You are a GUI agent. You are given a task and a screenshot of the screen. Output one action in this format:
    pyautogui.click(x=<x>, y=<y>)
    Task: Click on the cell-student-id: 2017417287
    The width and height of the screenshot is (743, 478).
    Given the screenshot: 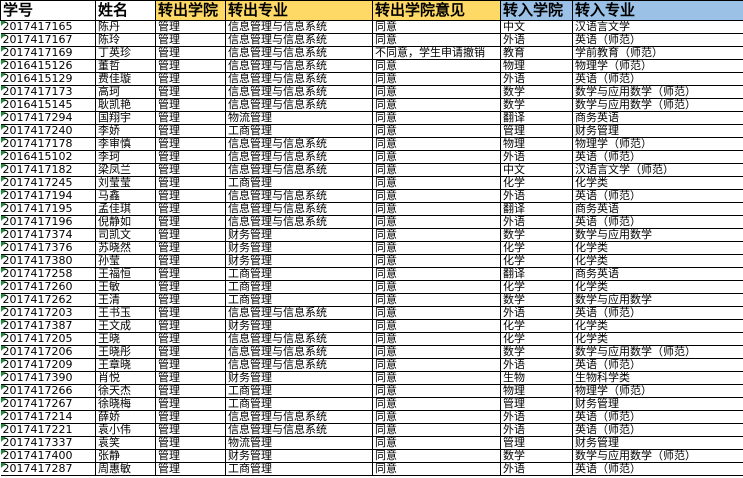 What is the action you would take?
    pyautogui.click(x=48, y=469)
    